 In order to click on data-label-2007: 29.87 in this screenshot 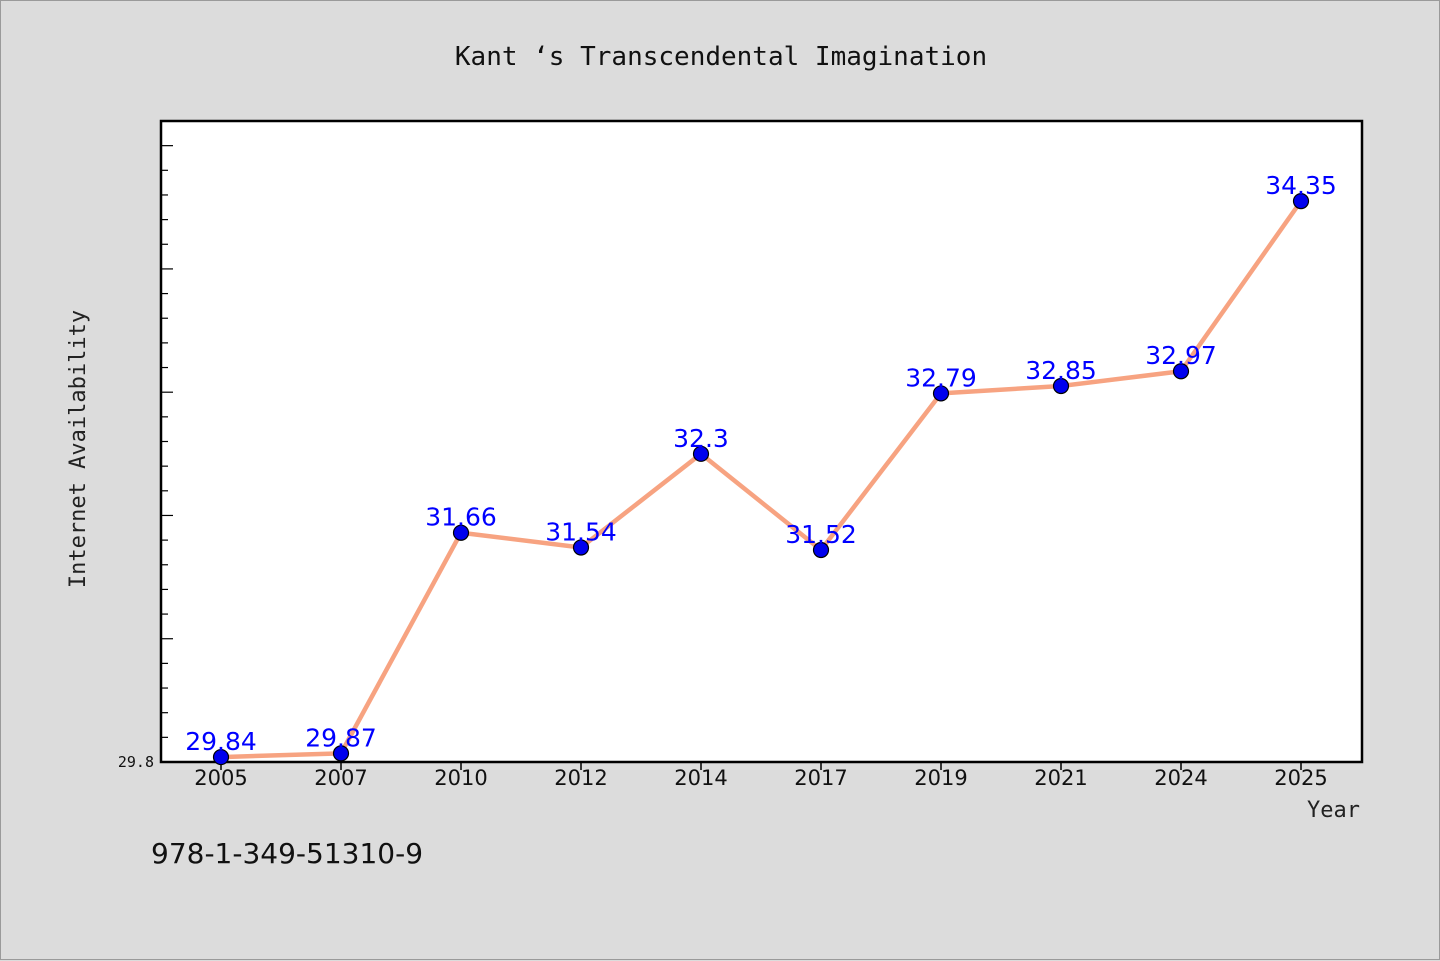, I will do `click(341, 737)`.